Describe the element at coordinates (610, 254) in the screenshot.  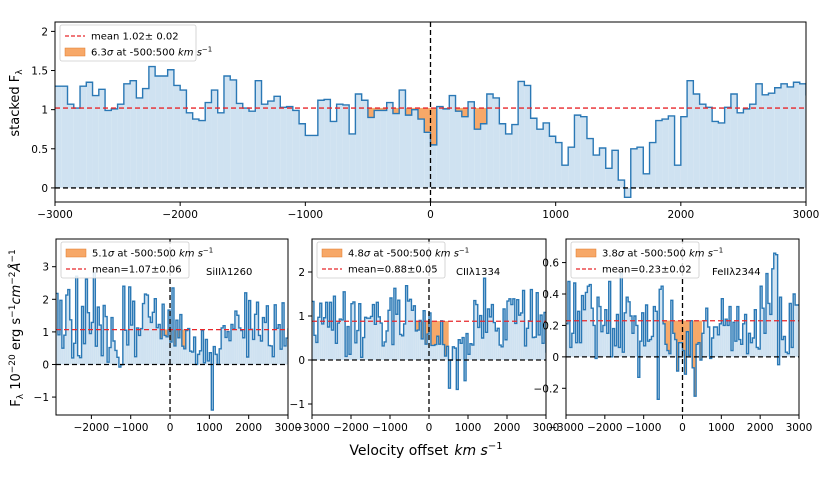
I see `legend-text-text-pre: 3.8` at that location.